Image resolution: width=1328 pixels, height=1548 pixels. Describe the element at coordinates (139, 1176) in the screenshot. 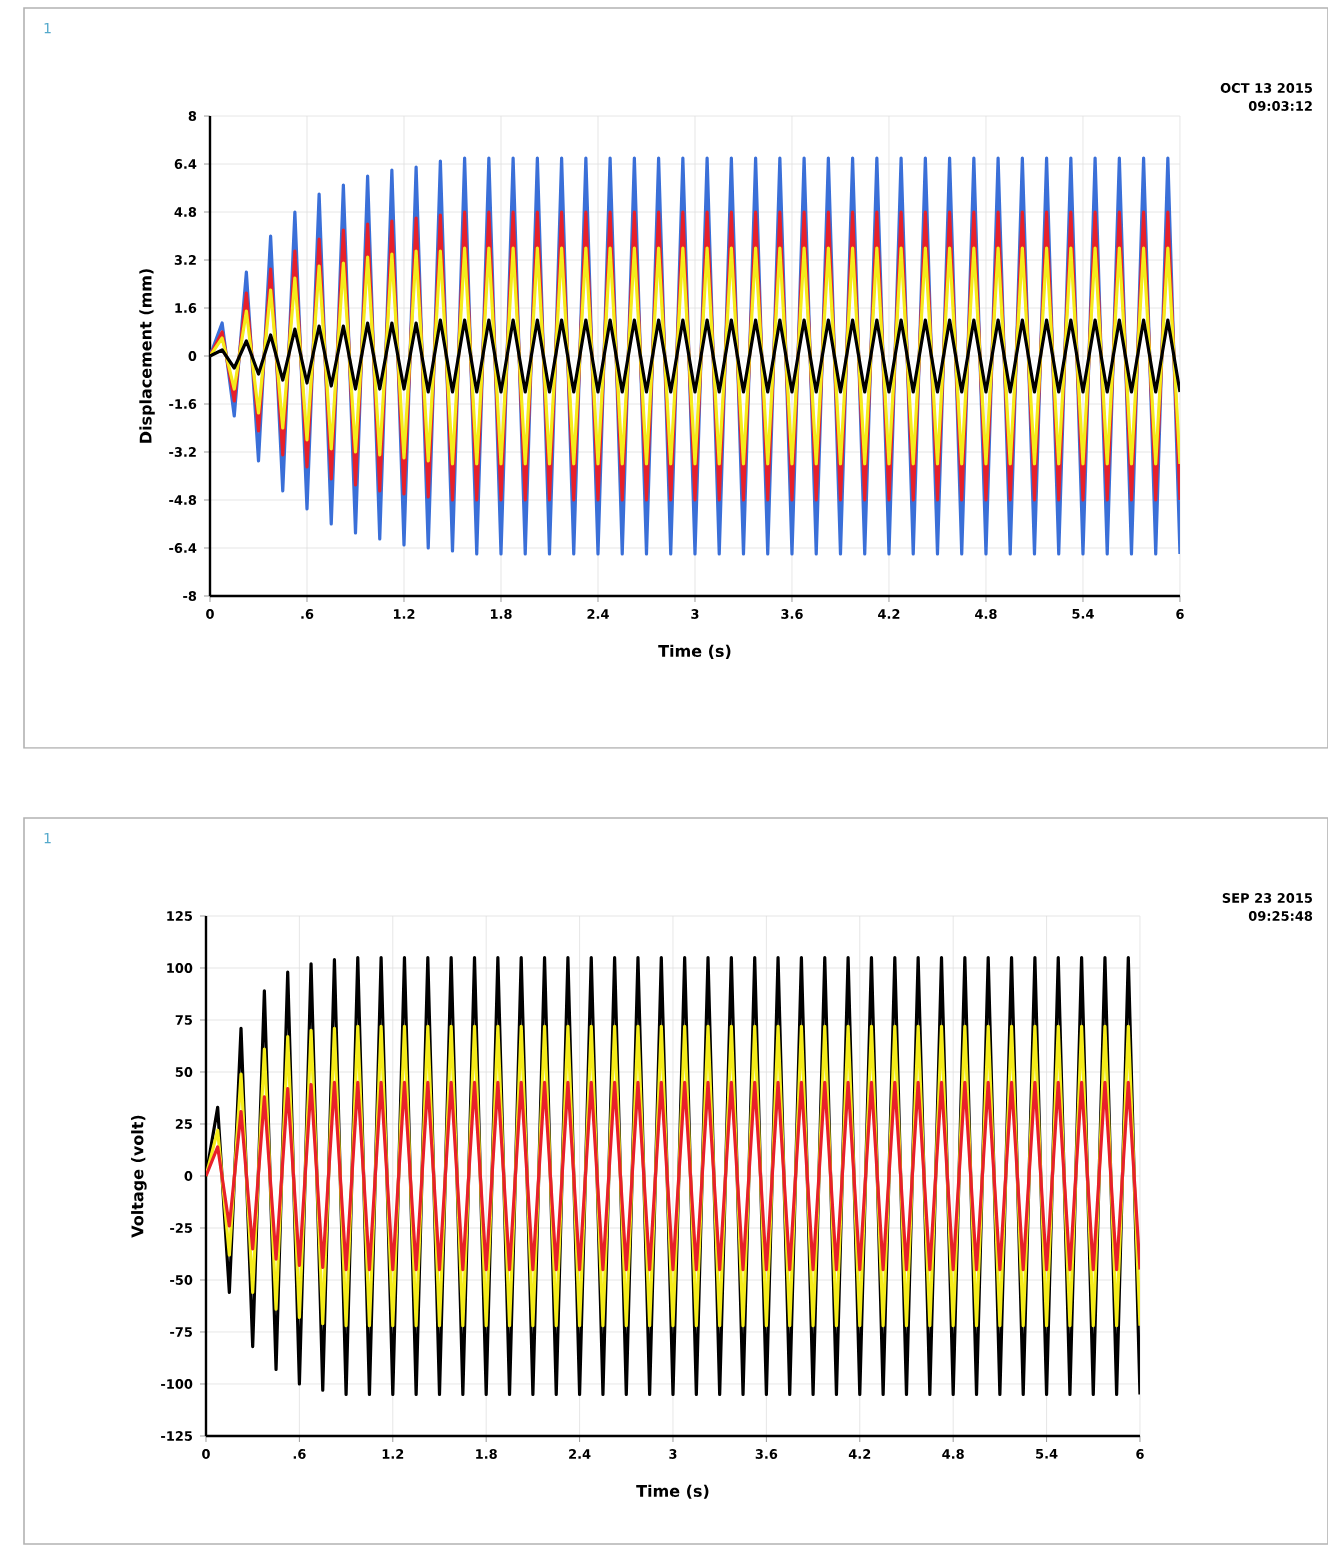

I see `y-axis-title: Voltage (volt)` at that location.